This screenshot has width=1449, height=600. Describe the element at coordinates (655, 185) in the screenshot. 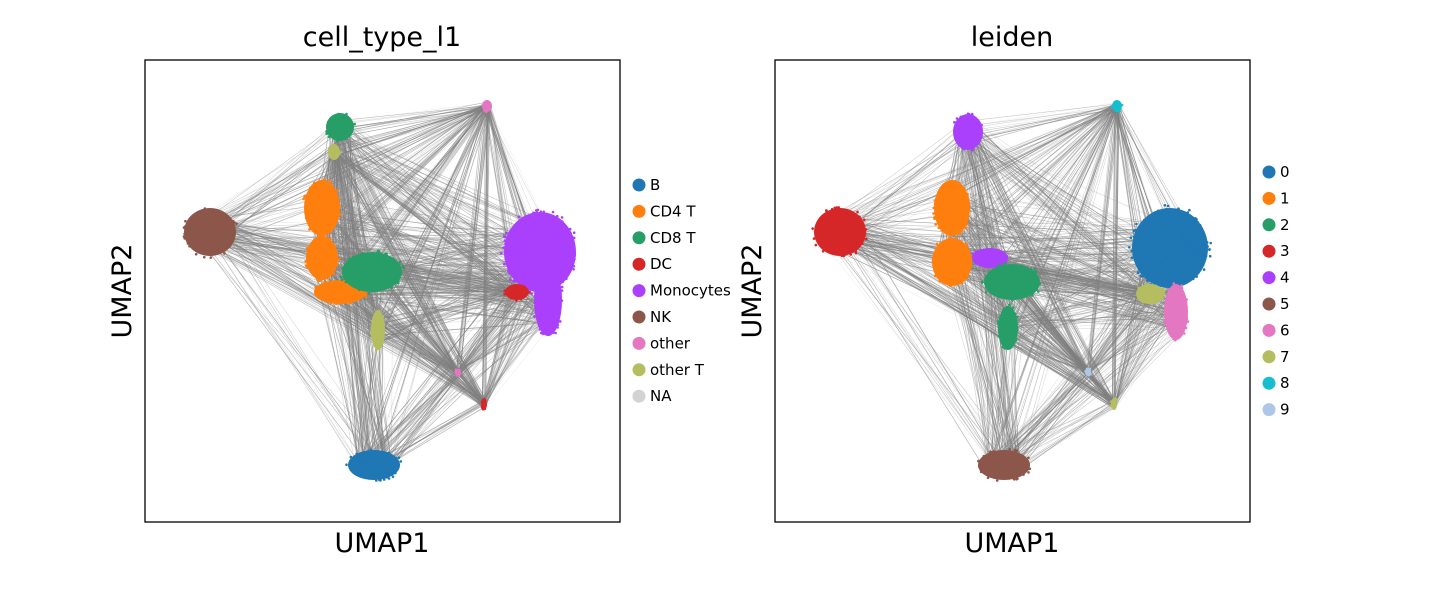

I see `legend-label: B` at that location.